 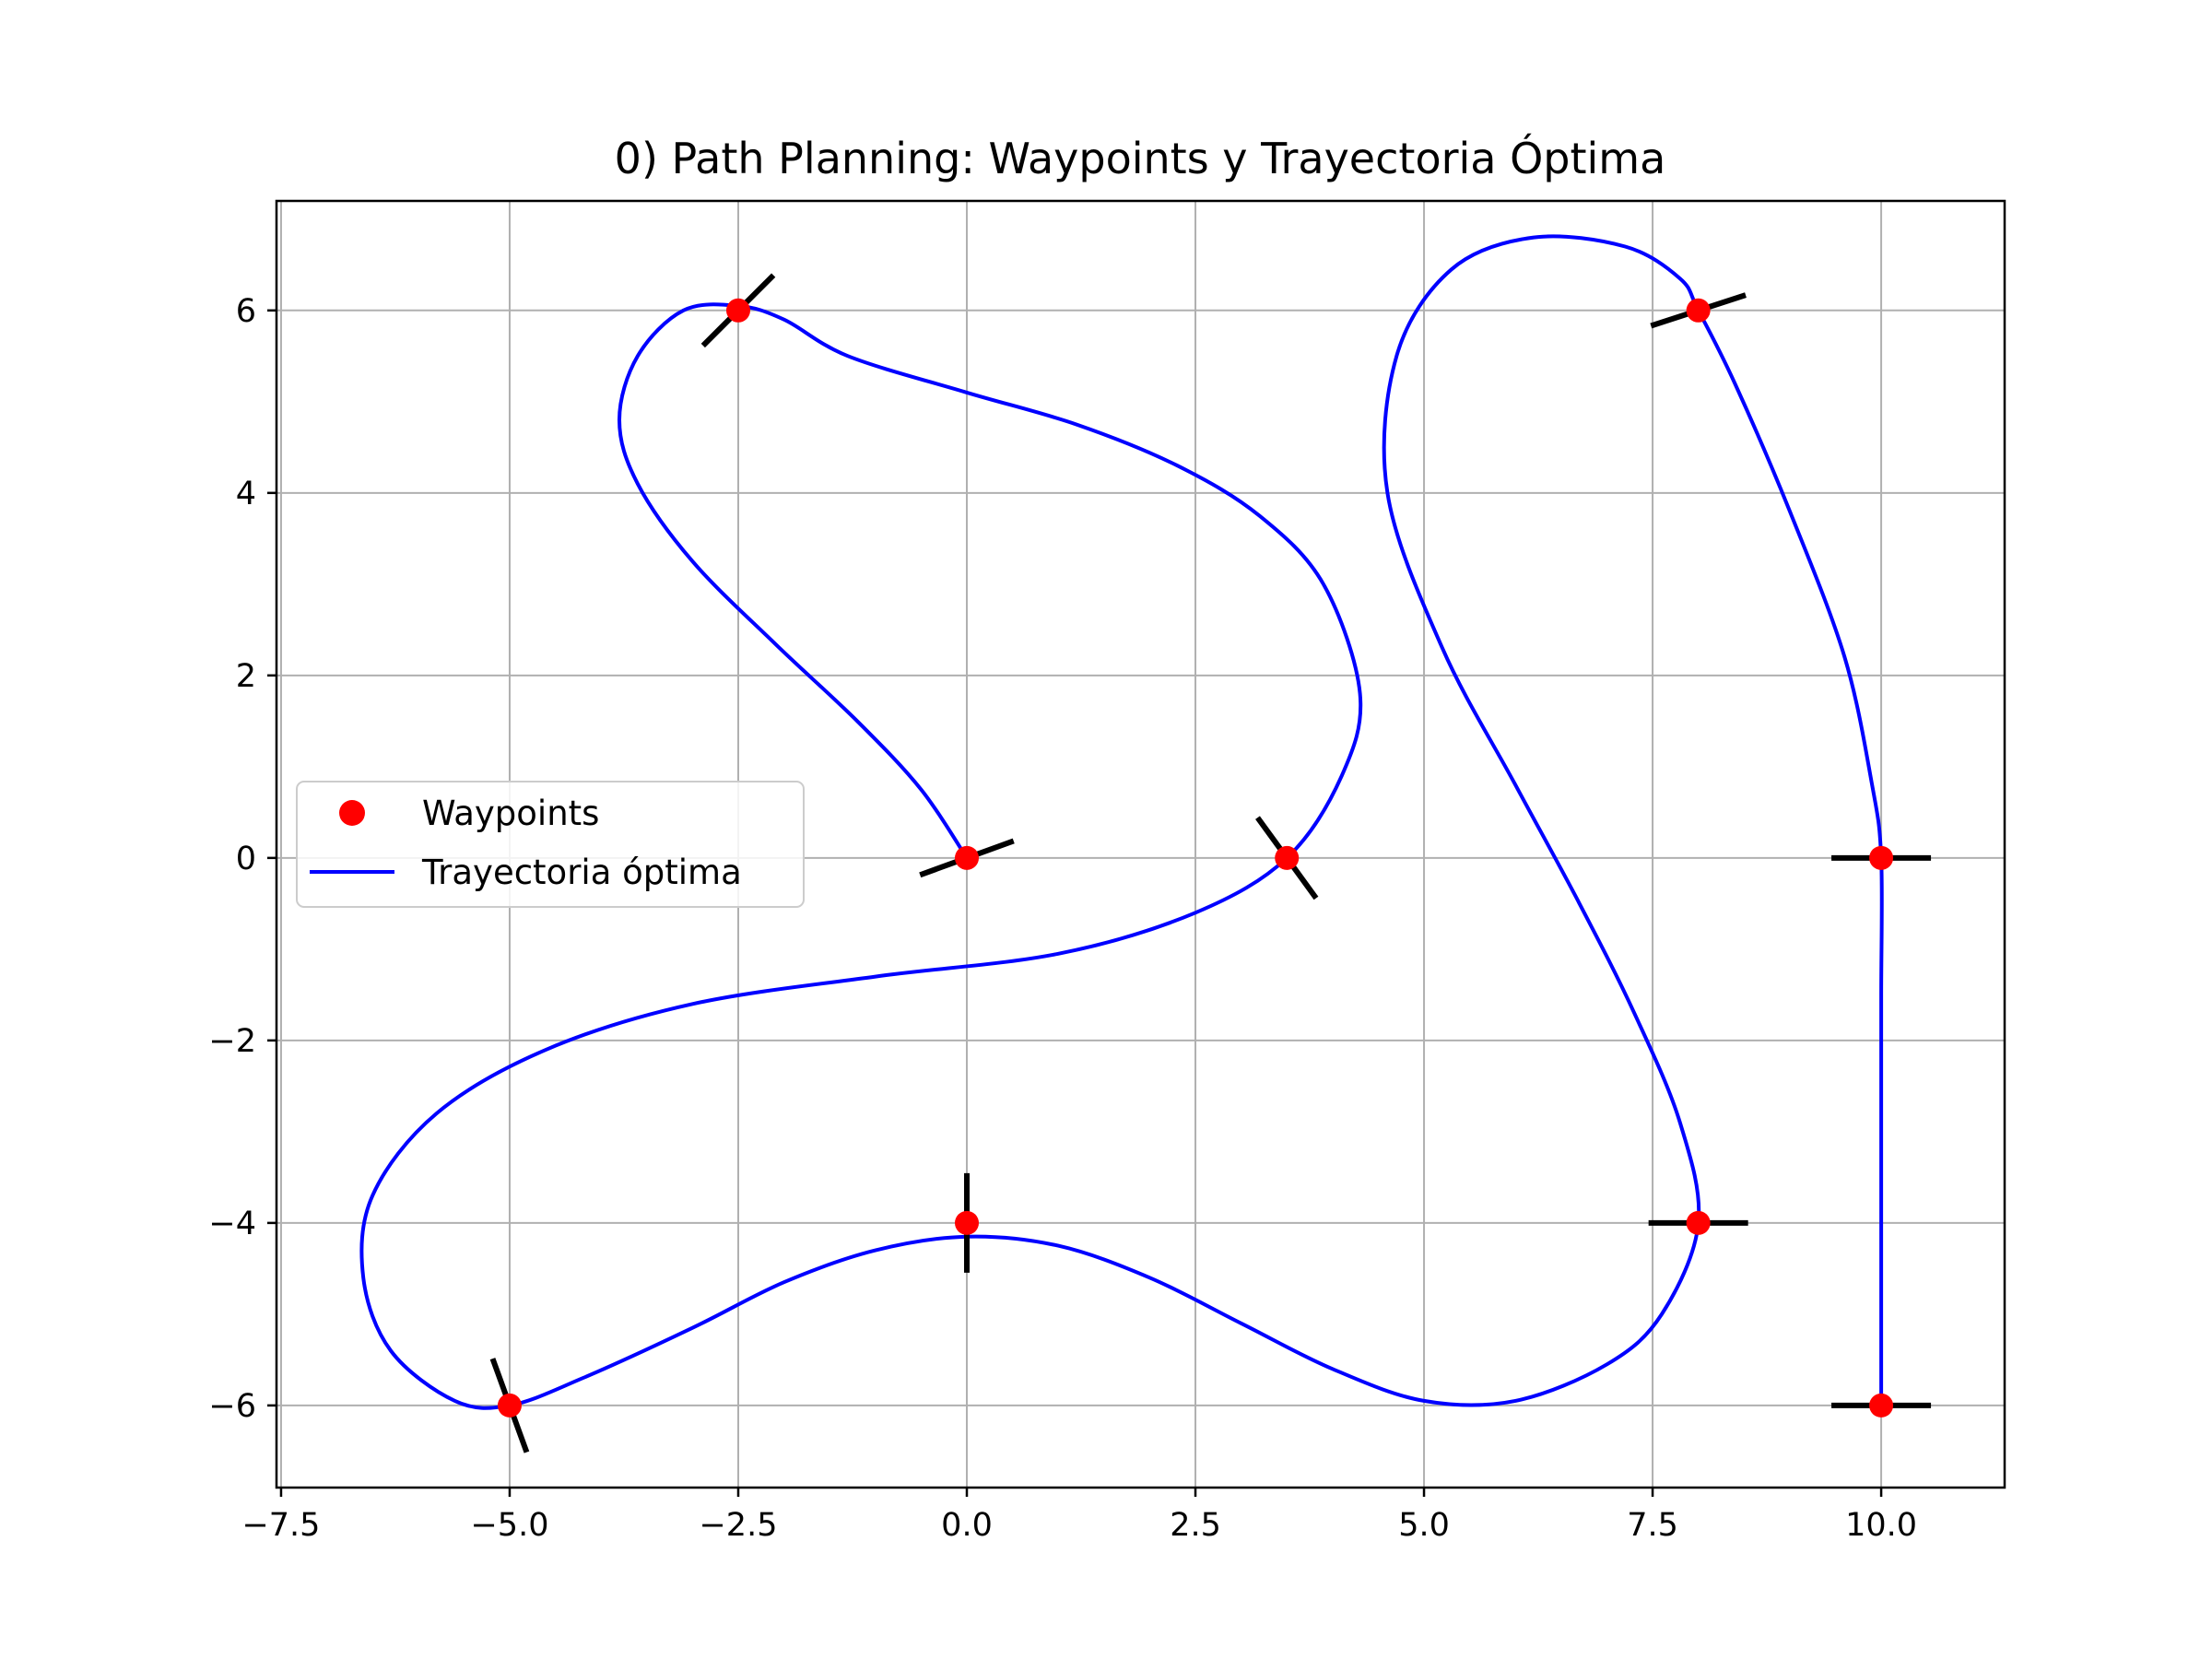 I want to click on y-tick-label: −6, so click(x=232, y=1406).